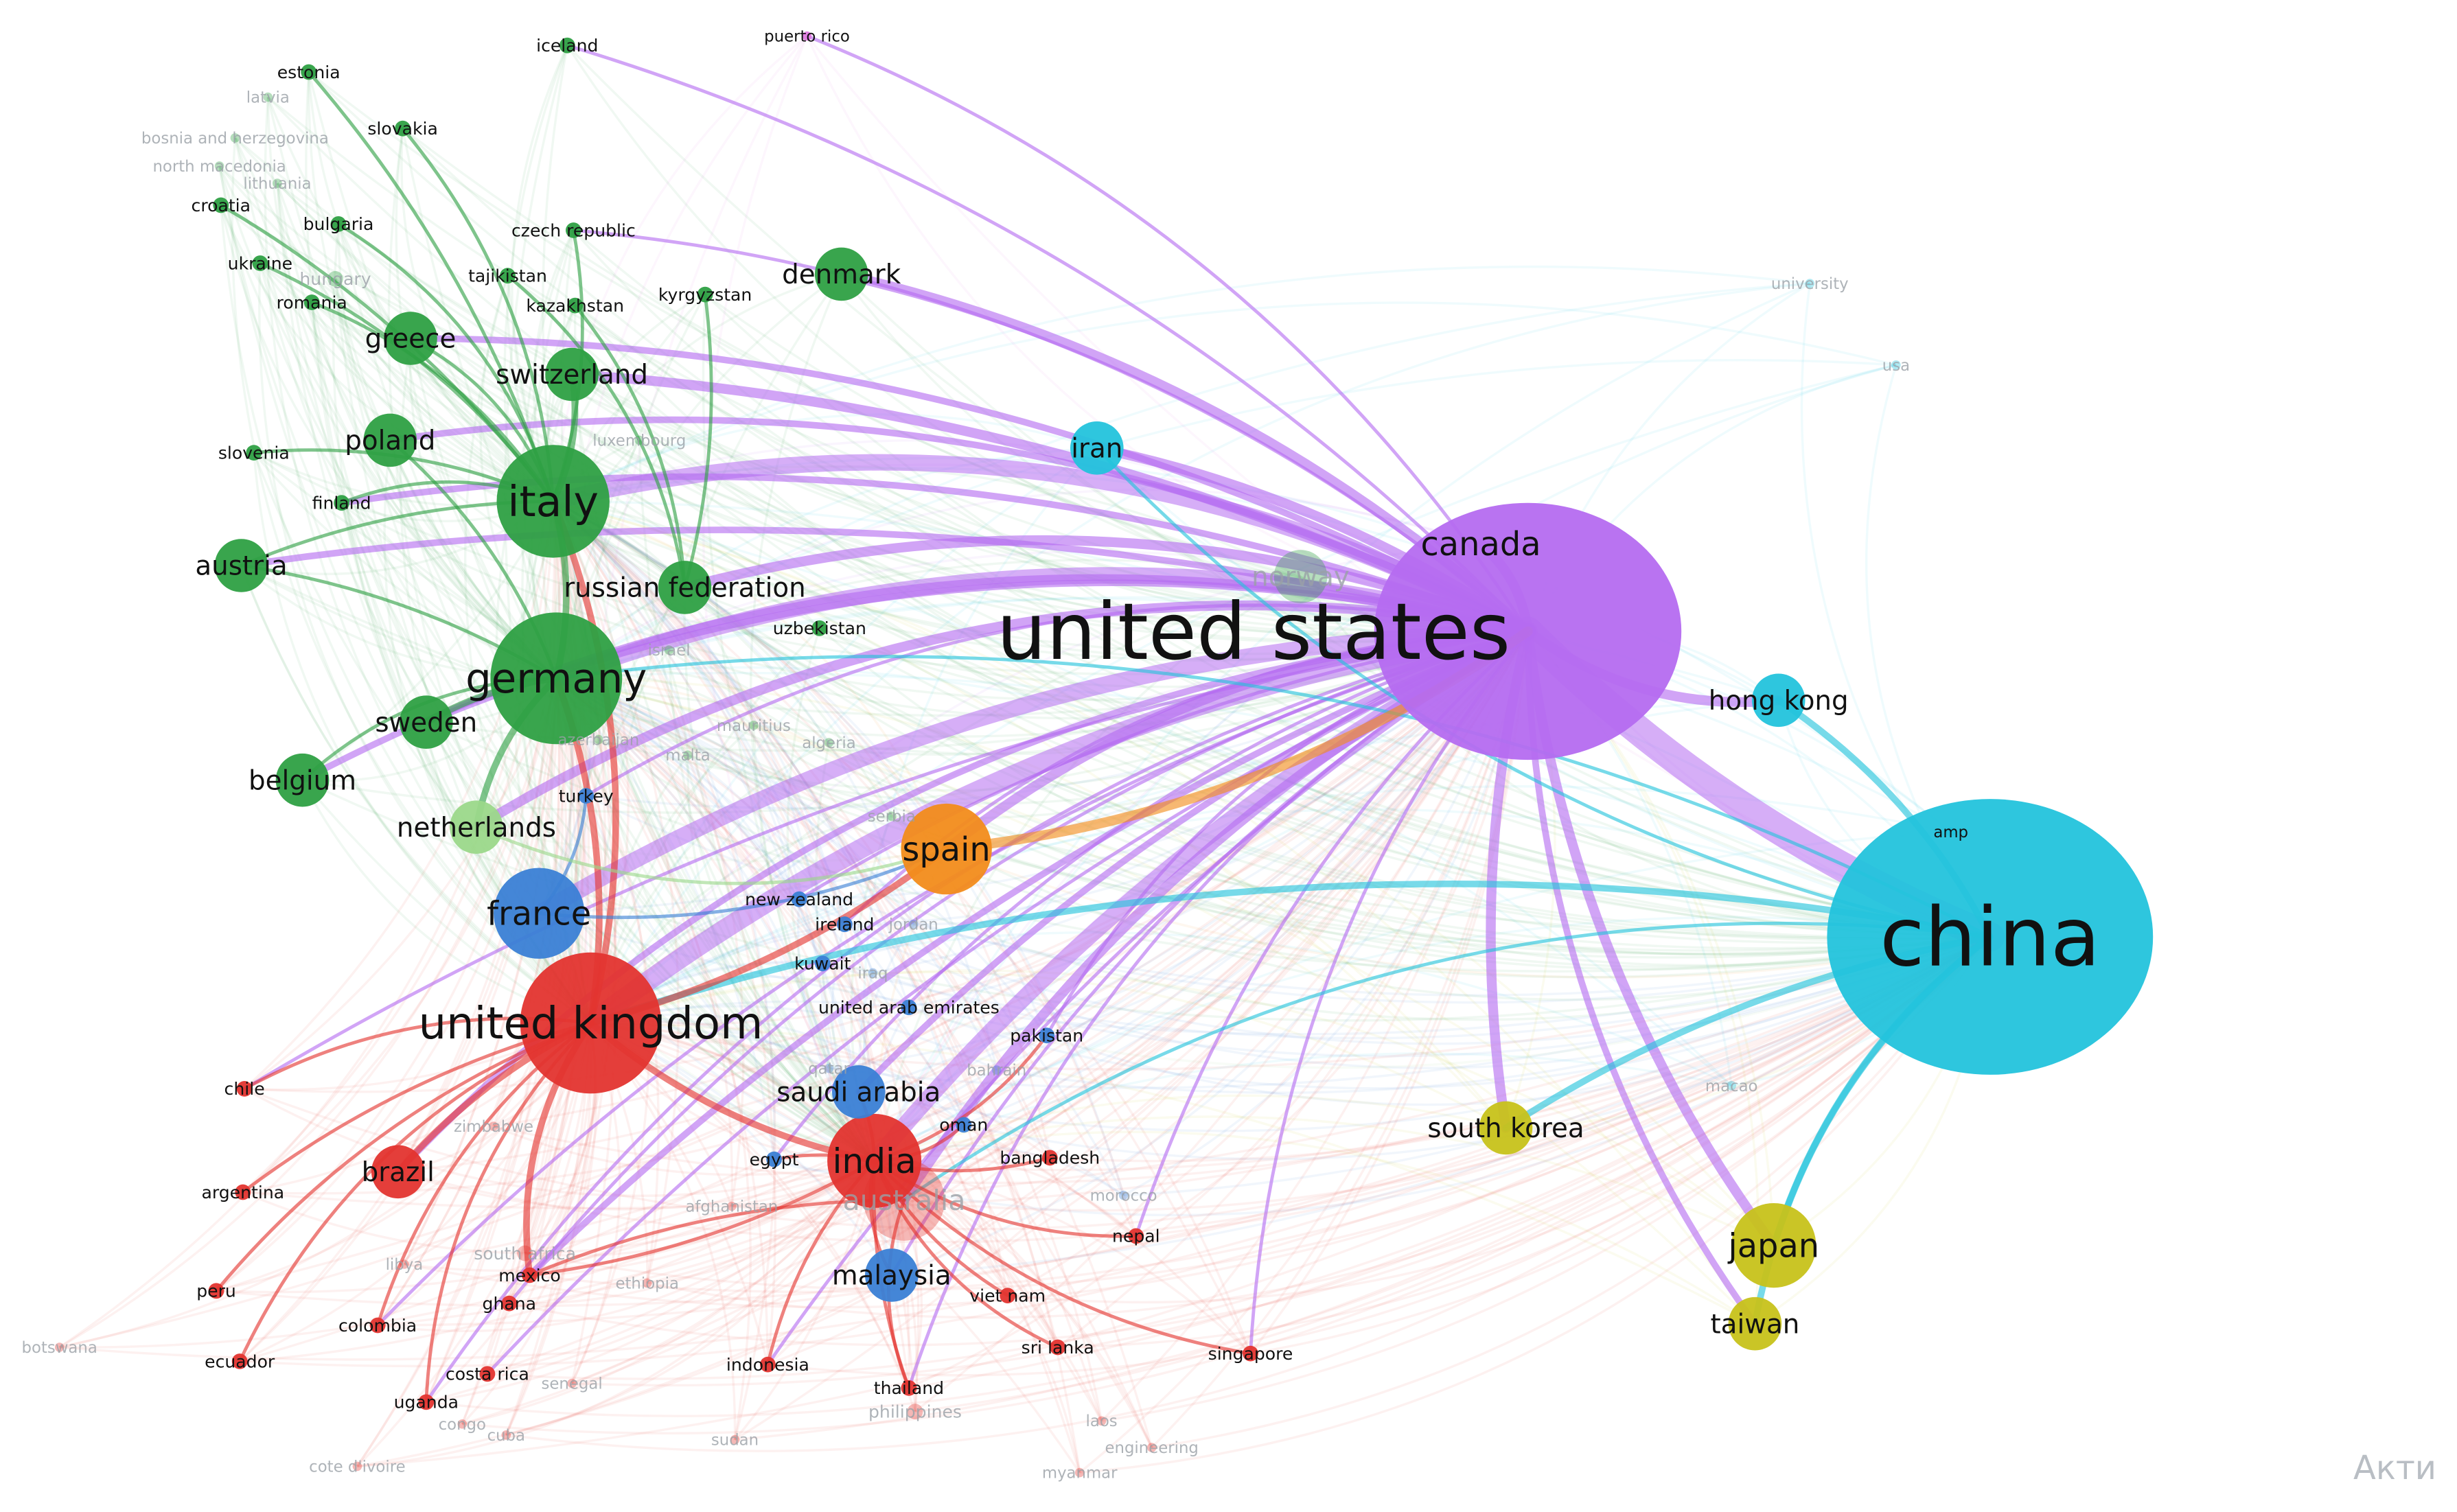 This screenshot has width=2457, height=1512. Describe the element at coordinates (1047, 1035) in the screenshot. I see `node-pakistan` at that location.